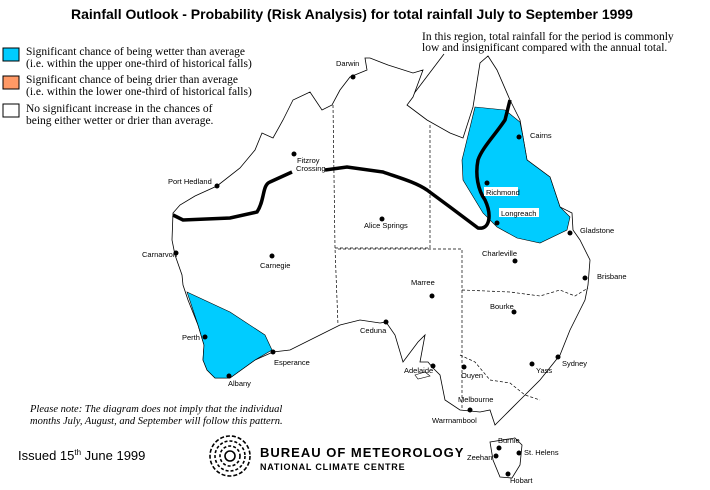  I want to click on city-label-brisbane: Brisbane, so click(612, 276).